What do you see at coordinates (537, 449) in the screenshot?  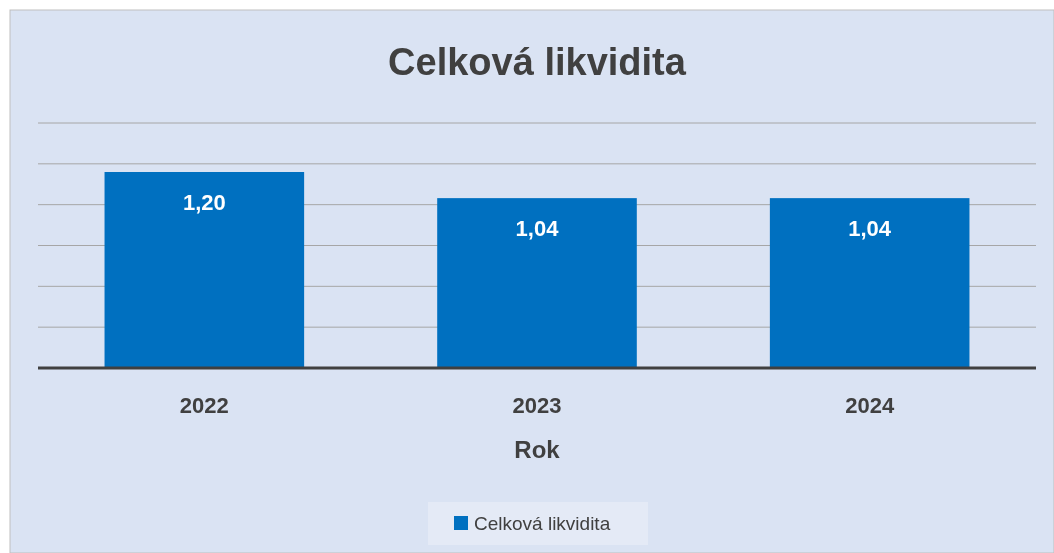 I see `x-axis-title: Rok` at bounding box center [537, 449].